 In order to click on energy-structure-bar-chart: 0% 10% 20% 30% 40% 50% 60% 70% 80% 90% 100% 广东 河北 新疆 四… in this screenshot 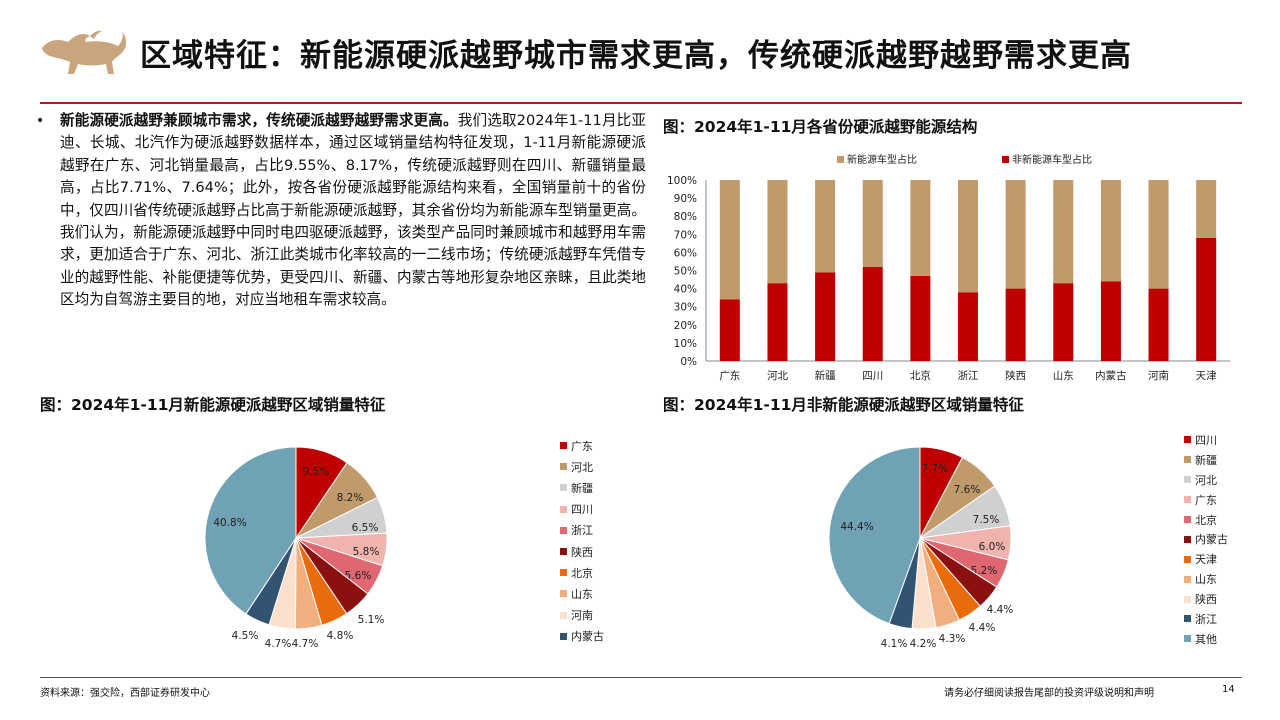, I will do `click(948, 267)`.